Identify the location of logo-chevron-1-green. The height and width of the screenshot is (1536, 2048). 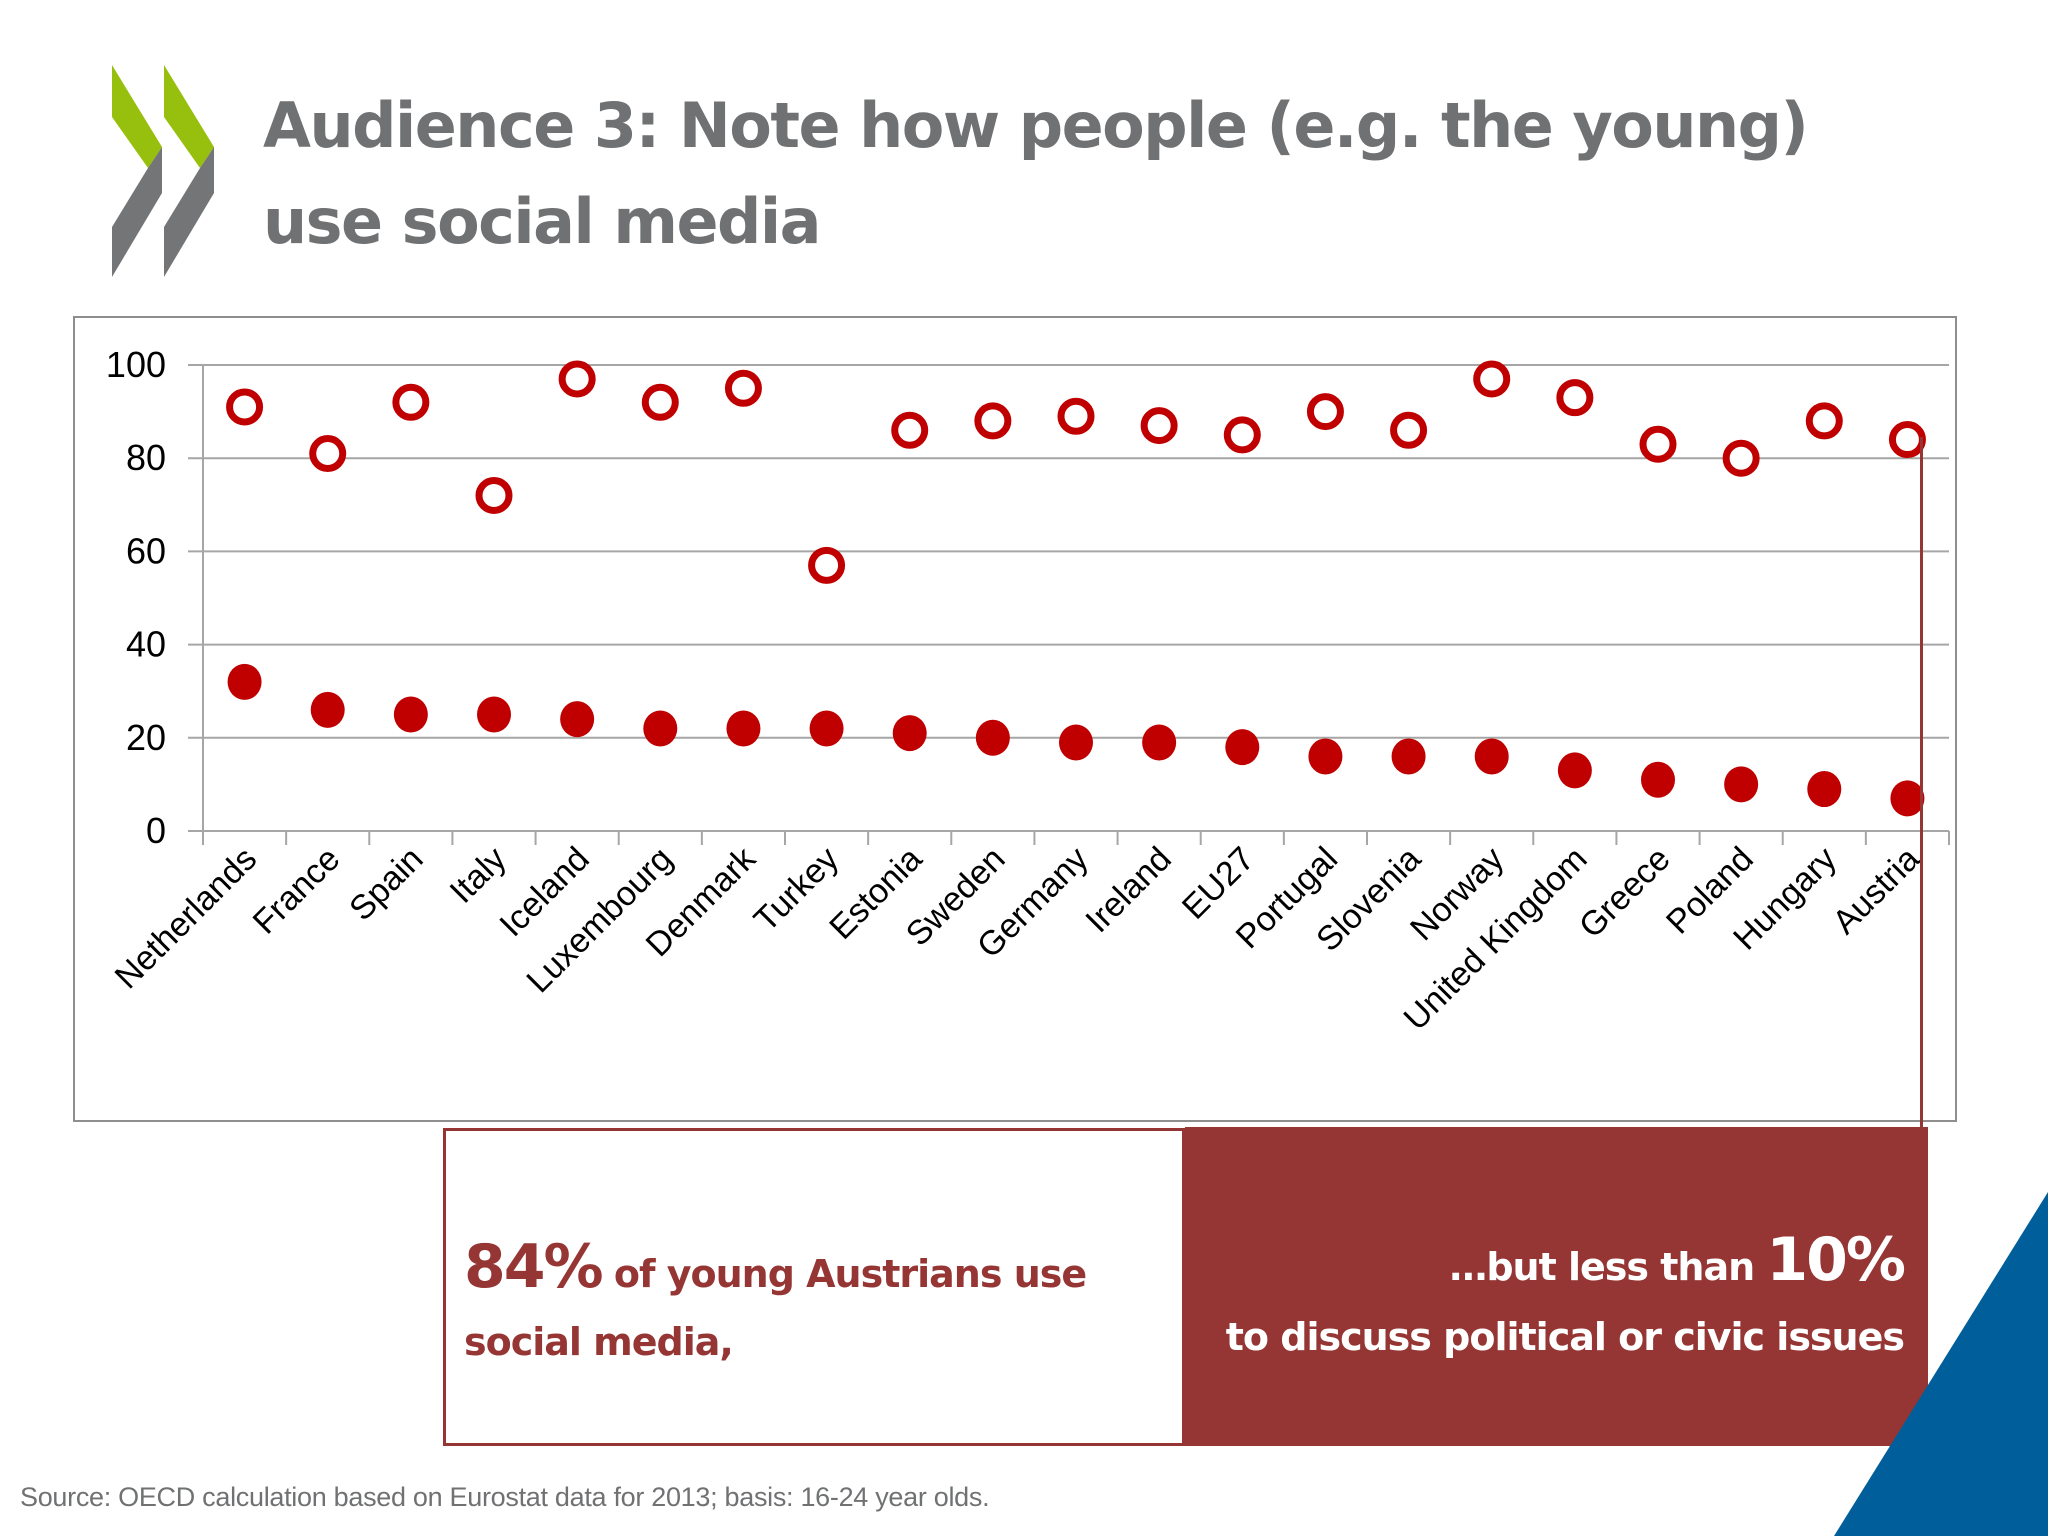
(137, 116).